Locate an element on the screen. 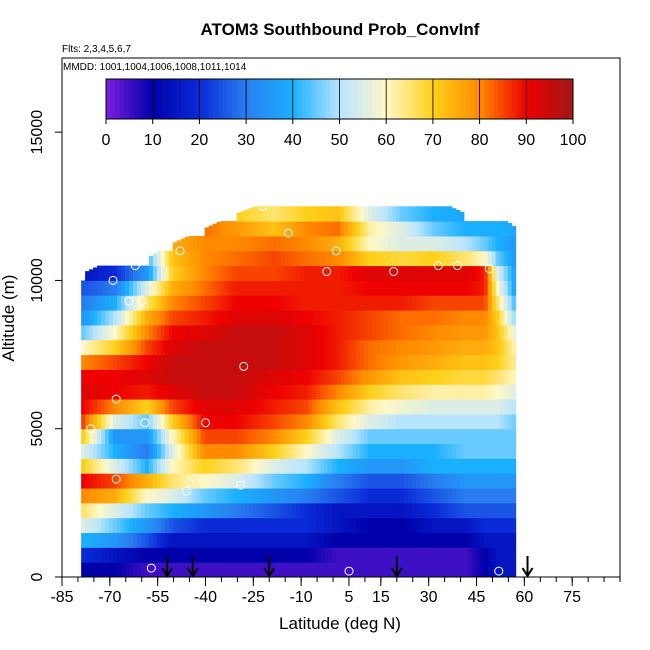 Image resolution: width=650 pixels, height=650 pixels. x-tick-label: 45 is located at coordinates (477, 597).